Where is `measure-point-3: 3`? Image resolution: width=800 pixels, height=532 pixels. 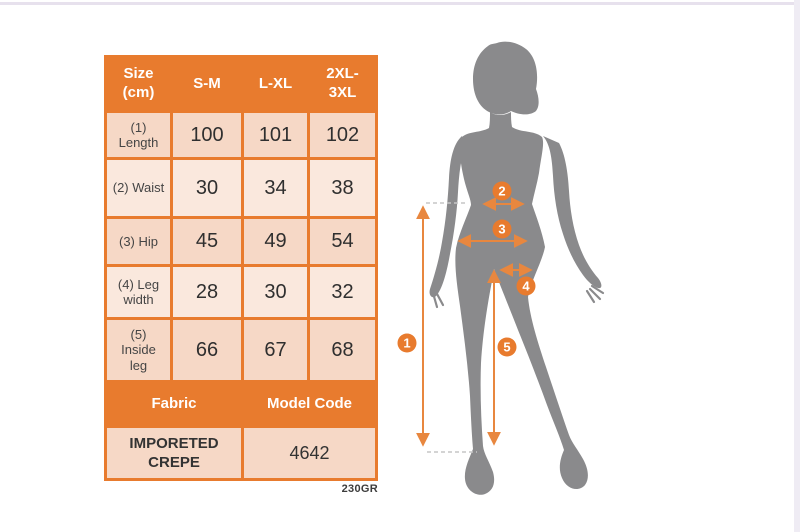
measure-point-3: 3 is located at coordinates (502, 229).